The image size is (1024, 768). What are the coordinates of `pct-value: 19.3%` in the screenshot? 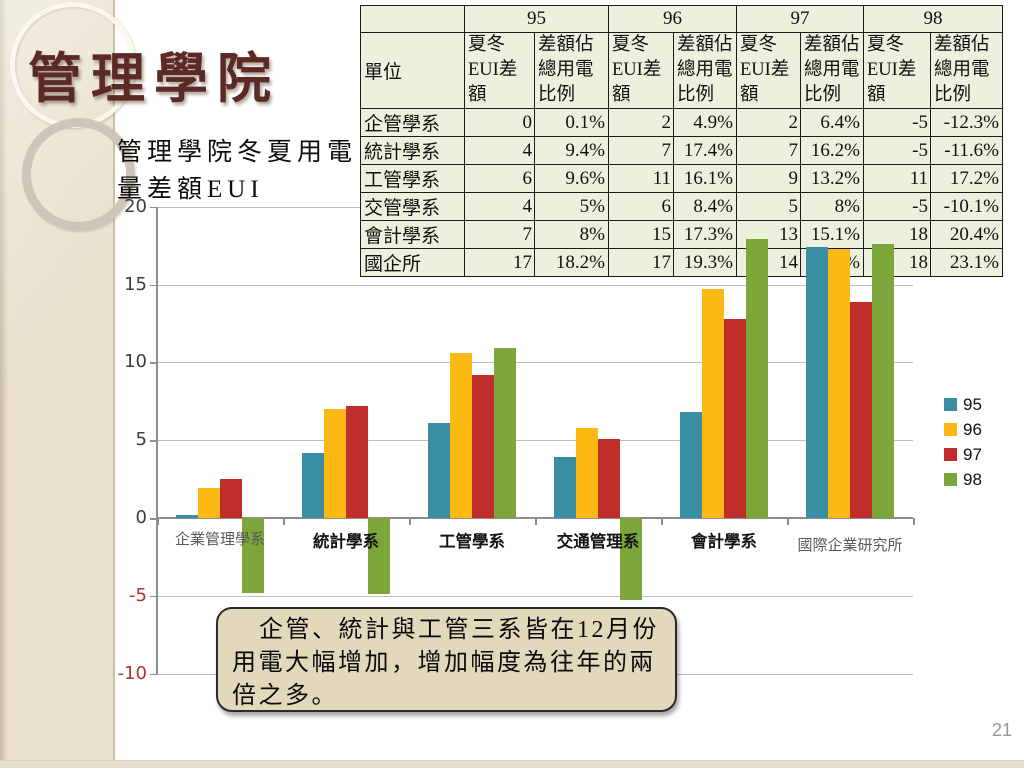 It's located at (705, 262).